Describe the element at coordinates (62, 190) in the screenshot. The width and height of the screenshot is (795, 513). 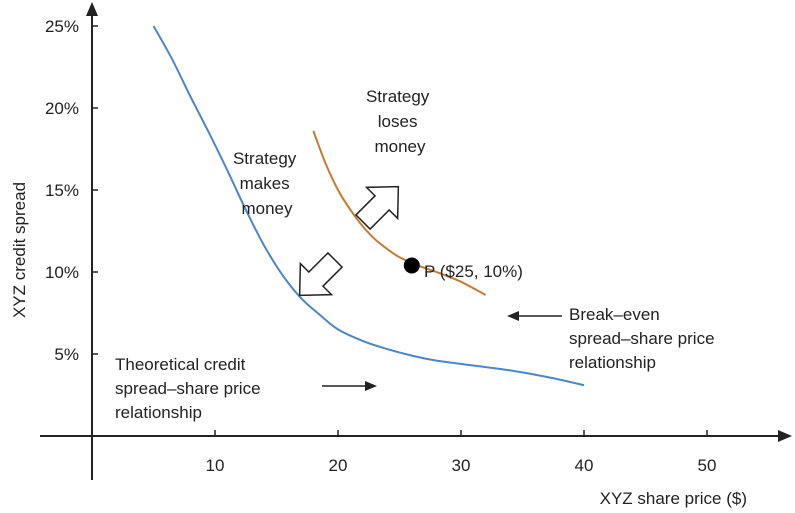
I see `y-tick-label: 15%` at that location.